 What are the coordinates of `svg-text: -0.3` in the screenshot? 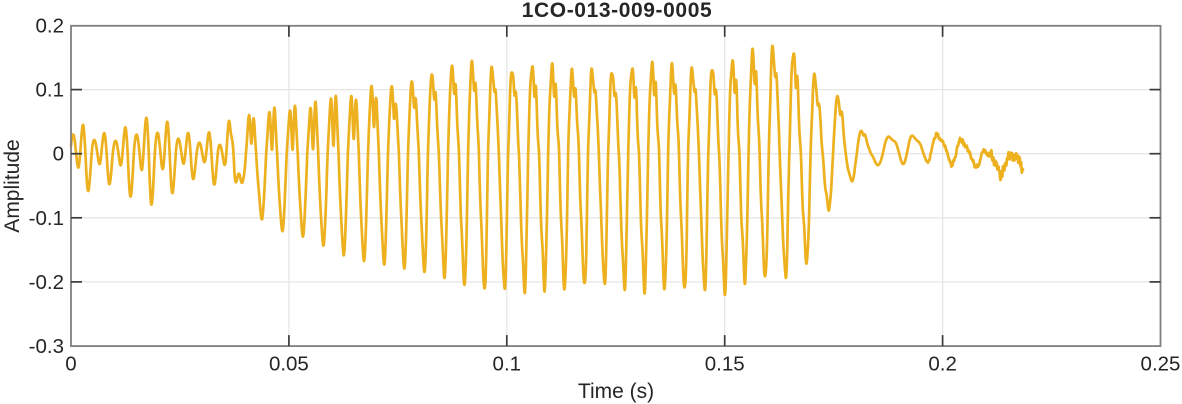 It's located at (46, 346).